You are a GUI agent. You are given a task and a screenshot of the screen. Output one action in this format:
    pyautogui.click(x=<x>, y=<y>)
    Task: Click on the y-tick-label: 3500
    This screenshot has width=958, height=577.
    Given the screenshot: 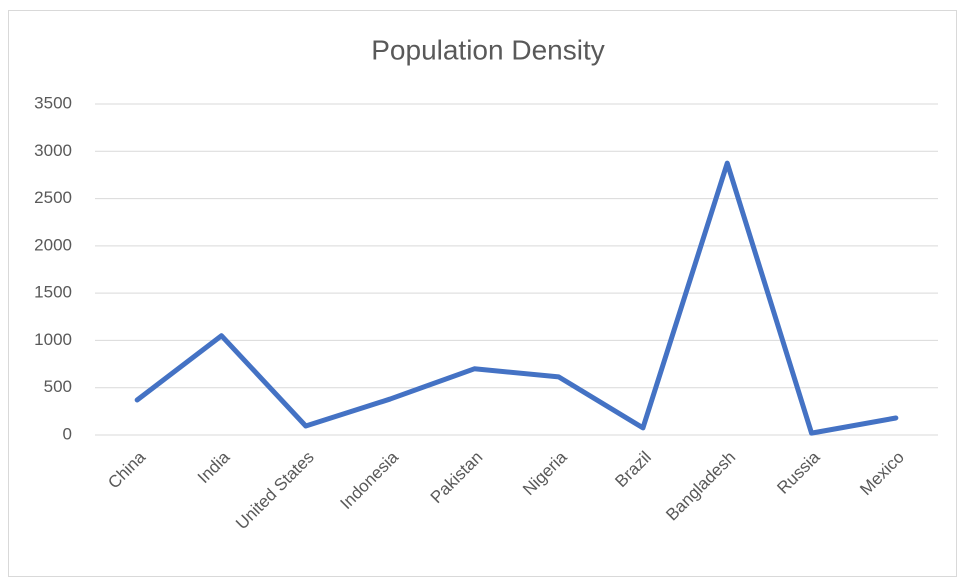 What is the action you would take?
    pyautogui.click(x=53, y=102)
    